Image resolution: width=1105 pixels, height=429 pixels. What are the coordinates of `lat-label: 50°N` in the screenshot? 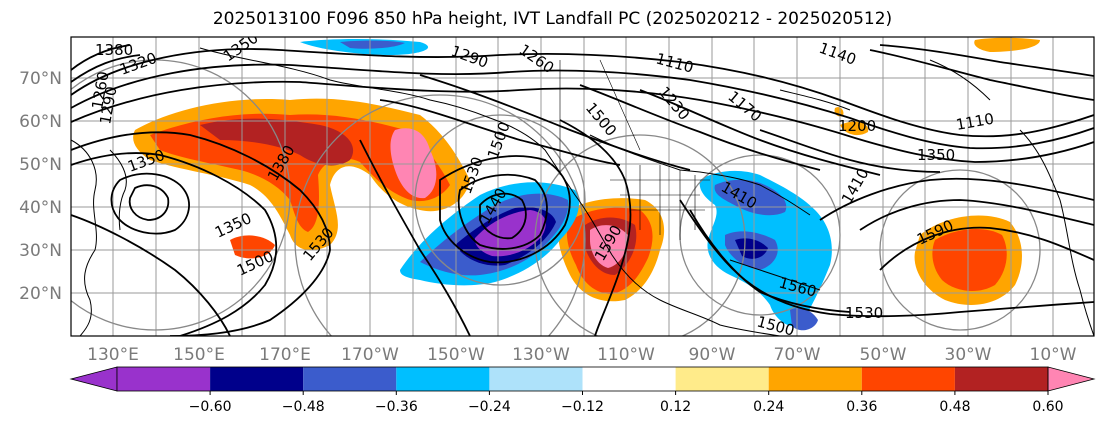 It's located at (40, 165).